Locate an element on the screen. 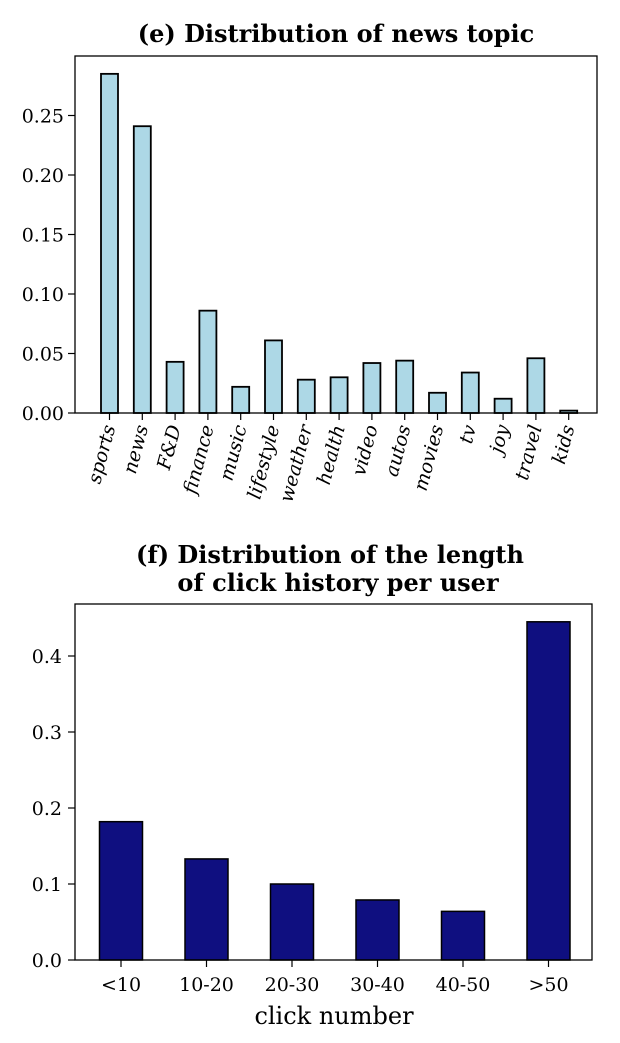 Image resolution: width=620 pixels, height=1043 pixels. y-tick-label: 0.0 is located at coordinates (47, 961).